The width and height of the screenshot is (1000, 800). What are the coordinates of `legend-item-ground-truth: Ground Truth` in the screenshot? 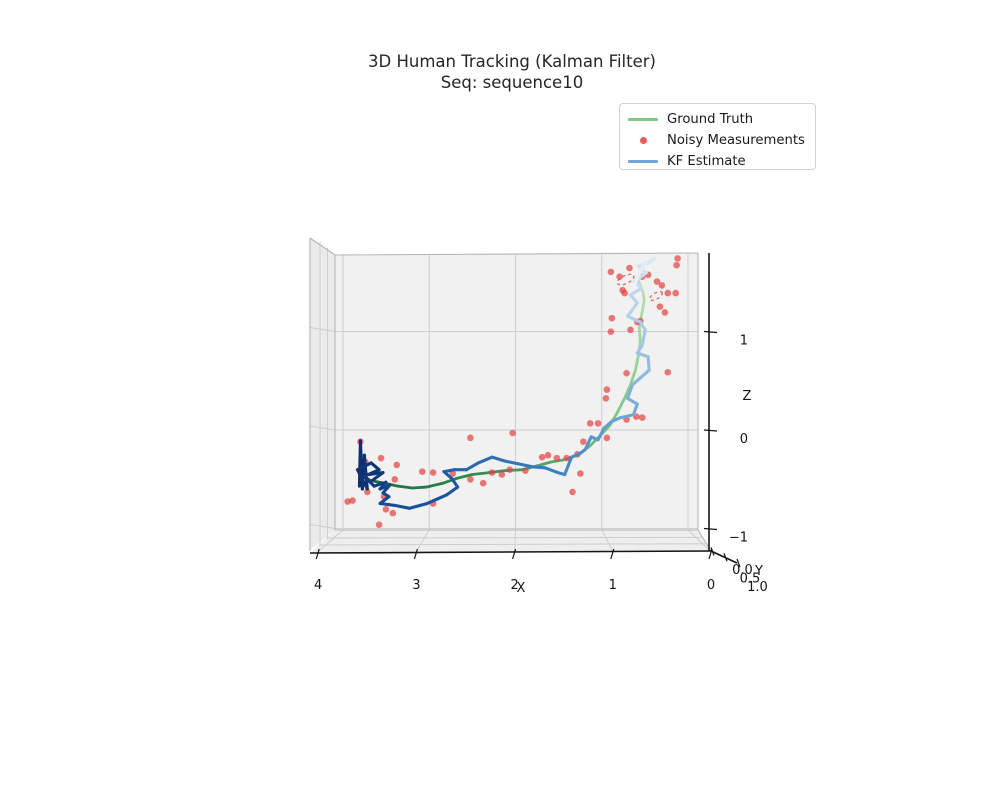 It's located at (717, 119).